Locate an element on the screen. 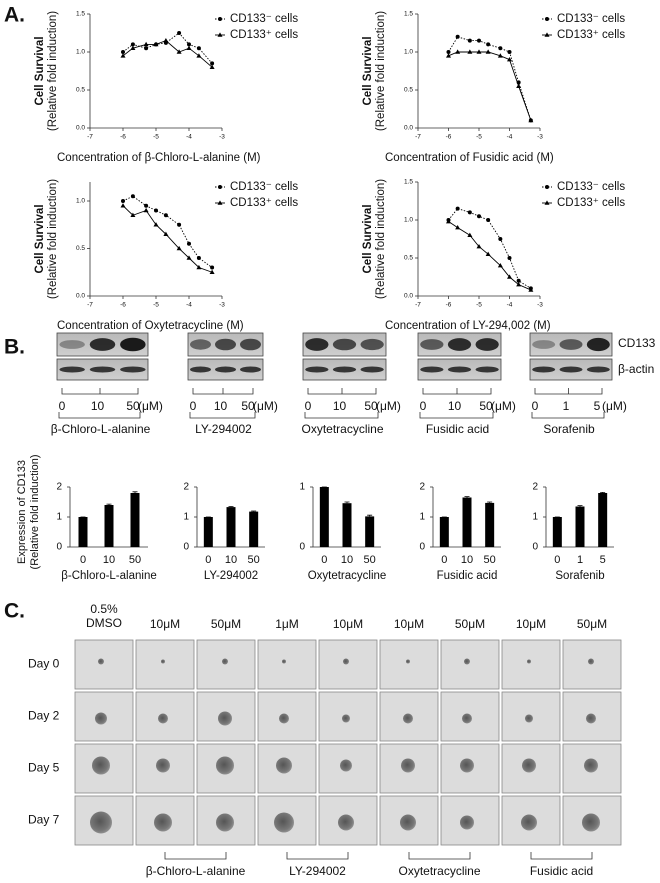 The width and height of the screenshot is (660, 883). x-tick-label: -7 is located at coordinates (90, 137).